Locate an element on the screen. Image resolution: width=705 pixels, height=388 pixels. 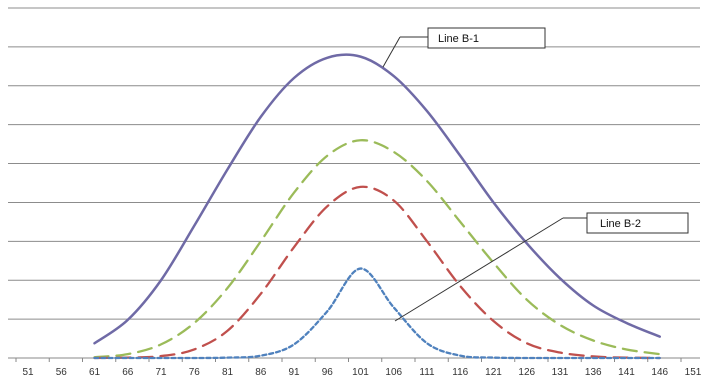
x-tick-label: 76 is located at coordinates (195, 372).